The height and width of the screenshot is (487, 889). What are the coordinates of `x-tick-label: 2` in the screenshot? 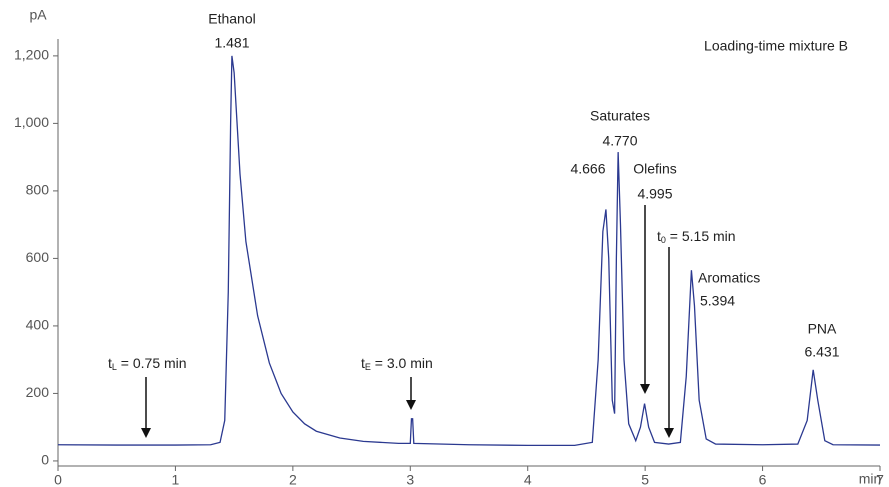 It's located at (293, 479).